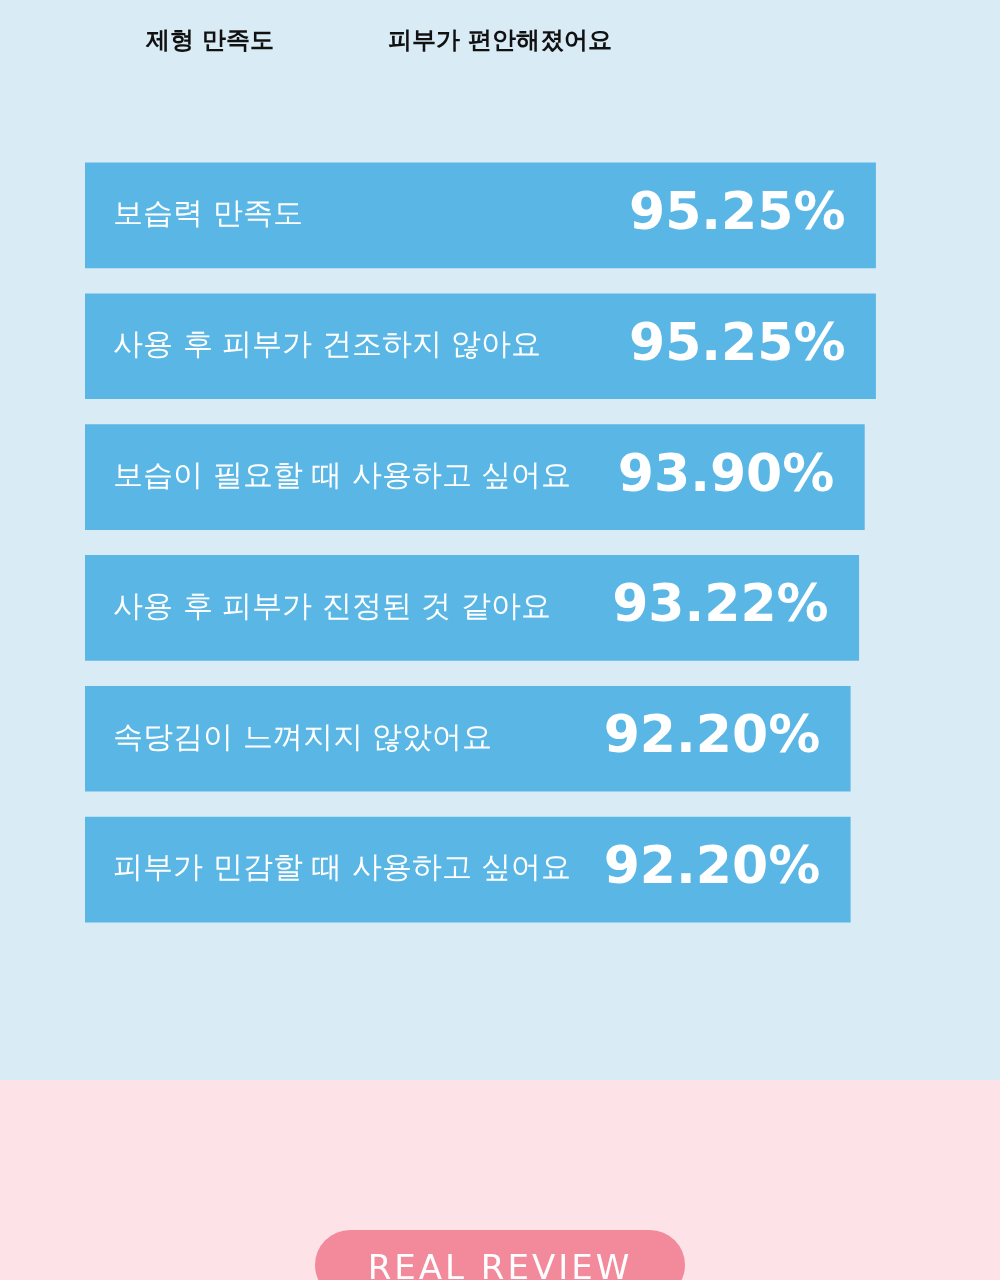  I want to click on y-tick-label: 보습력 만족도, so click(208, 213).